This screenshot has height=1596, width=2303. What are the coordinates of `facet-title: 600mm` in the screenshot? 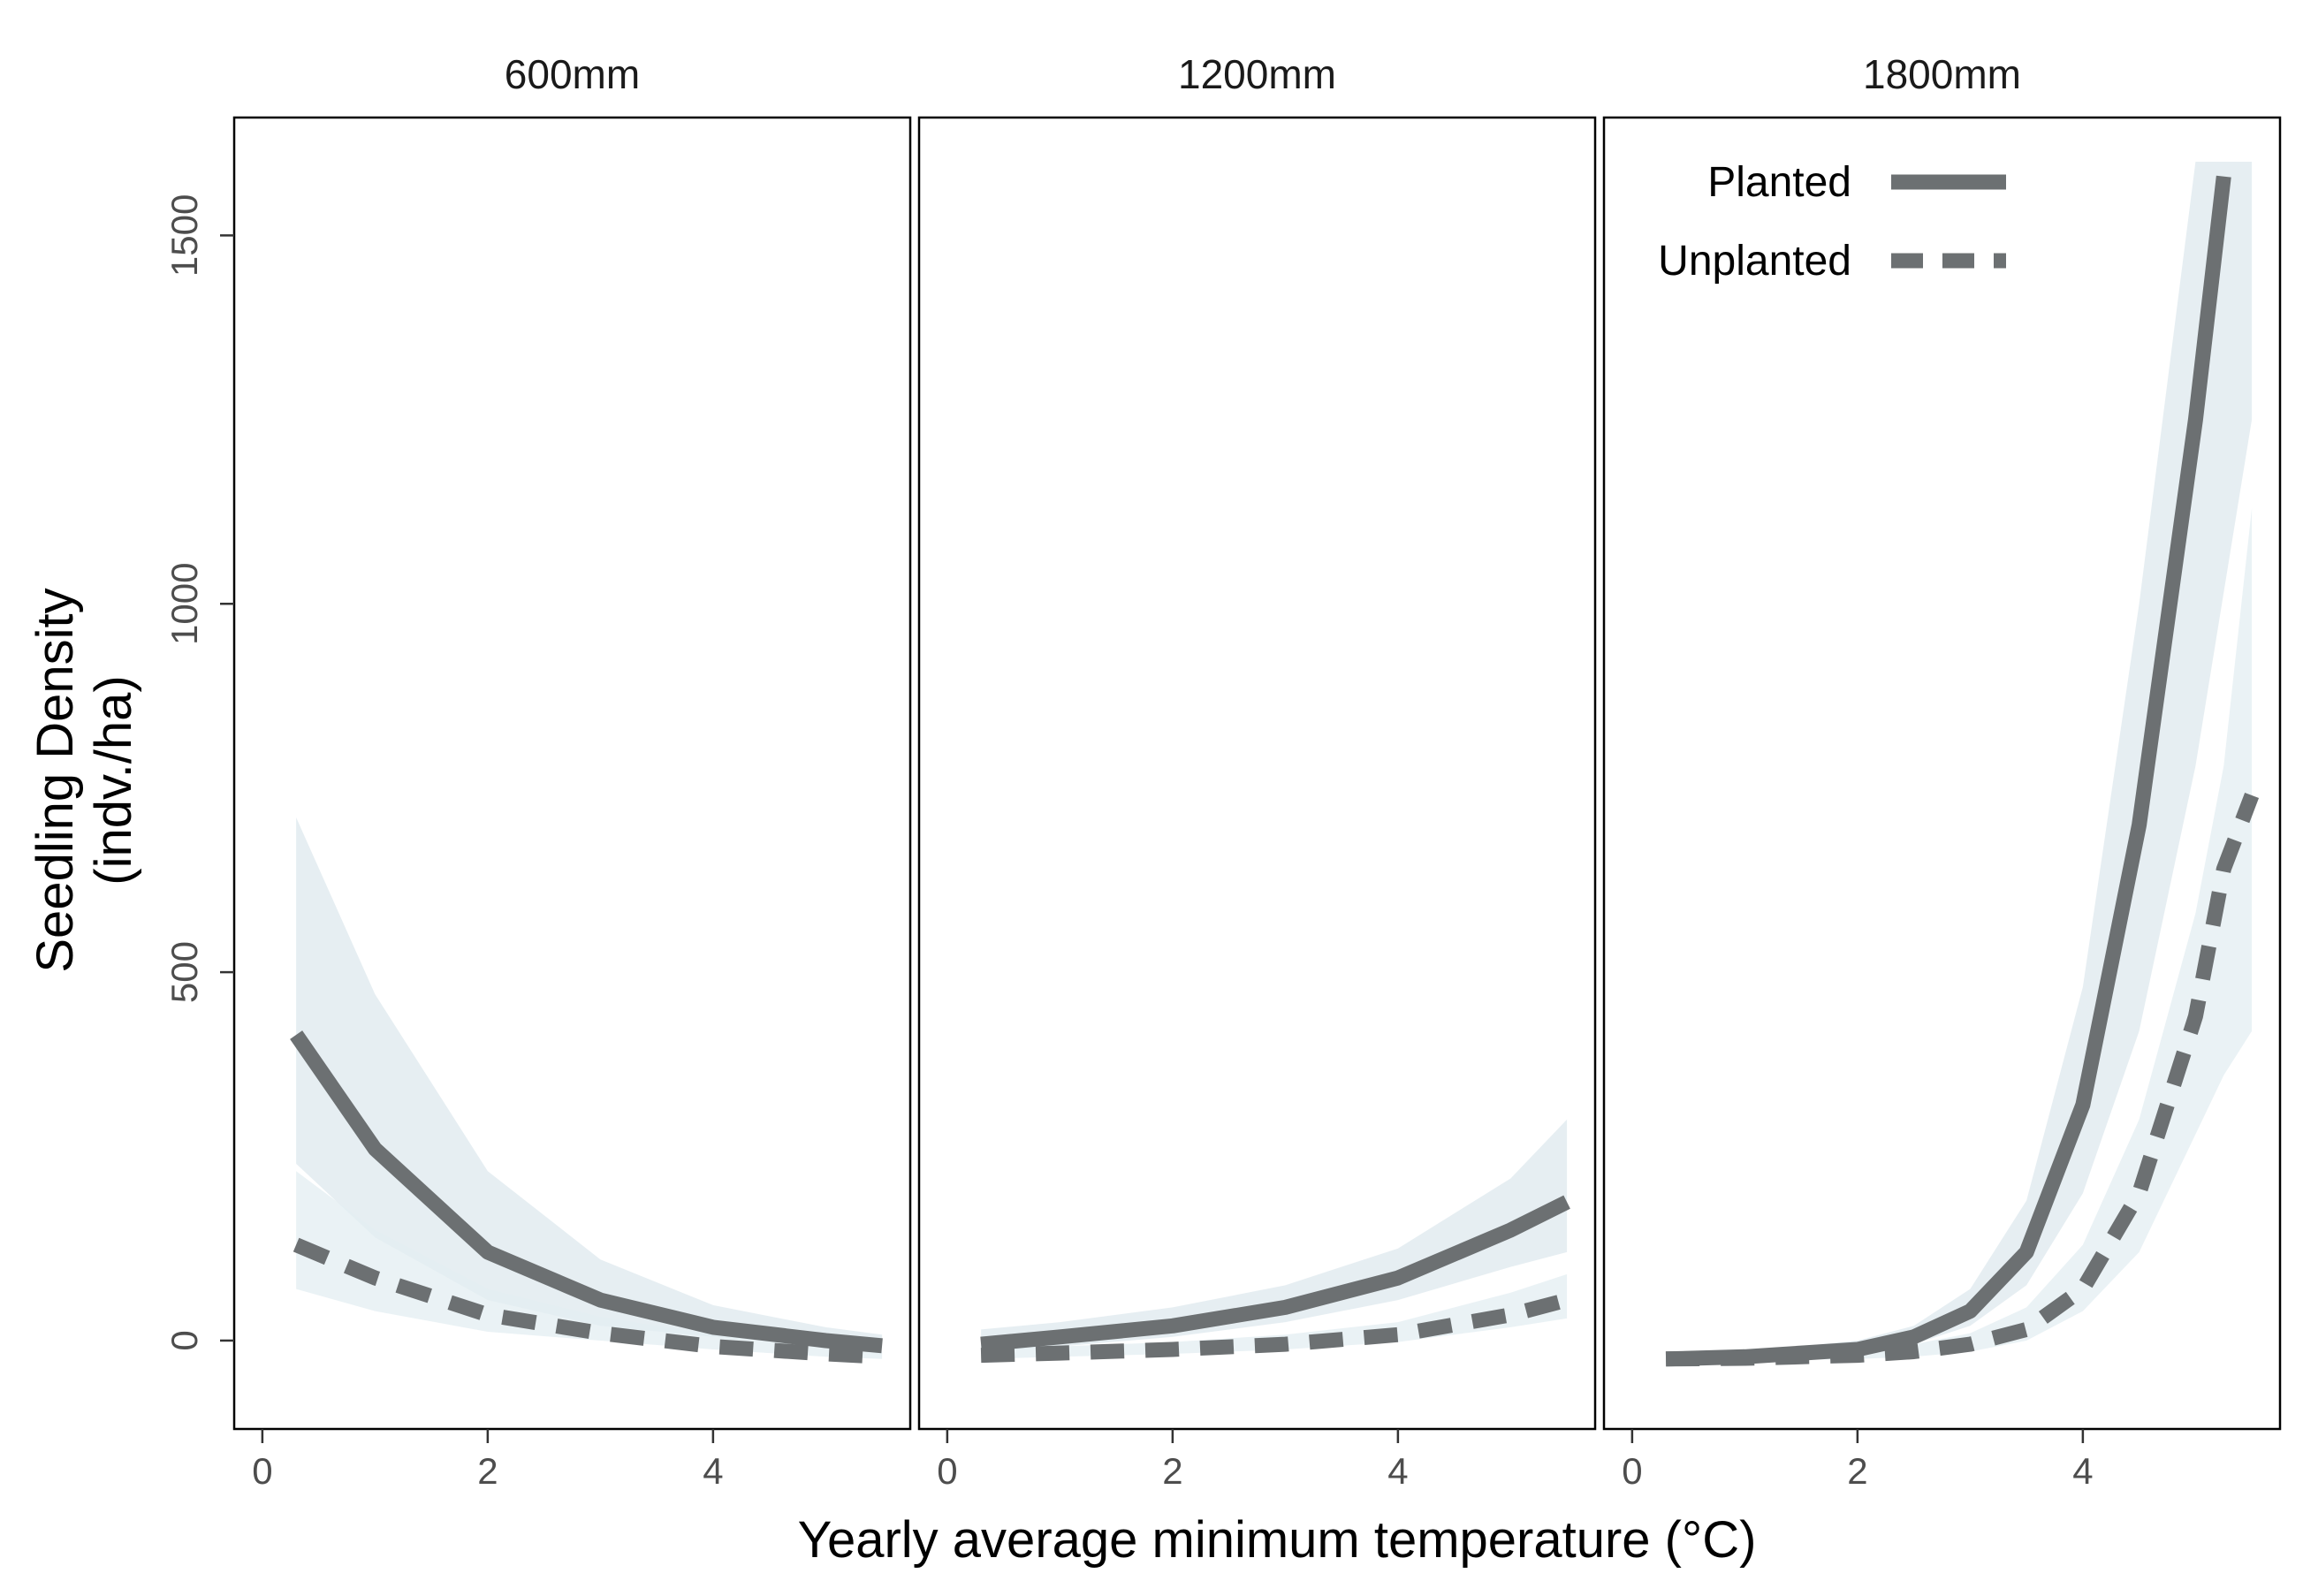 It's located at (572, 74).